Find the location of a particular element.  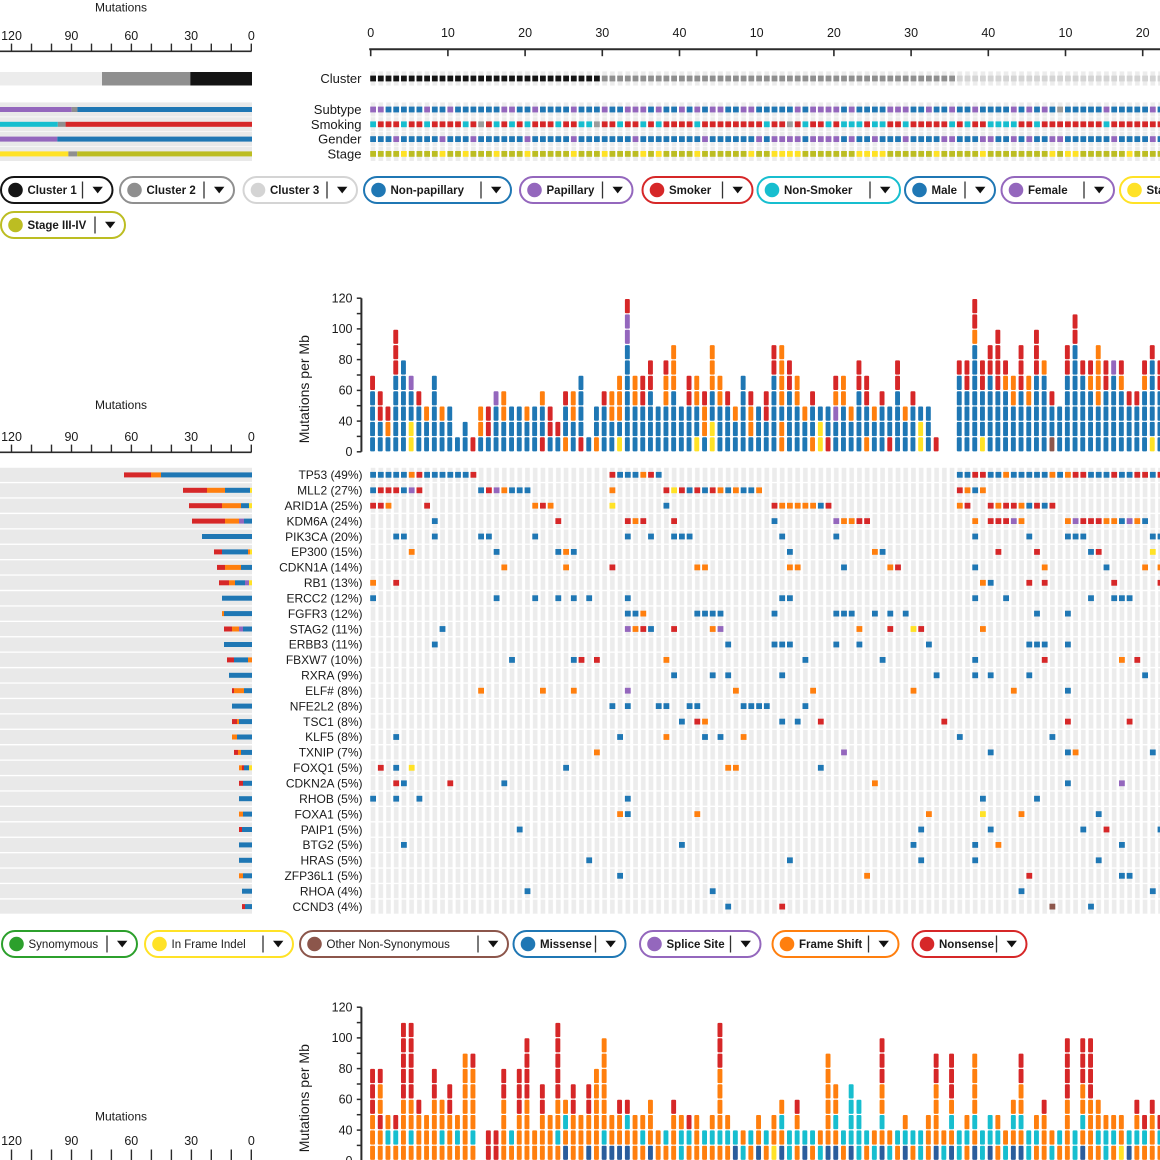

svg-text: CCND3 (4%) is located at coordinates (327, 907).